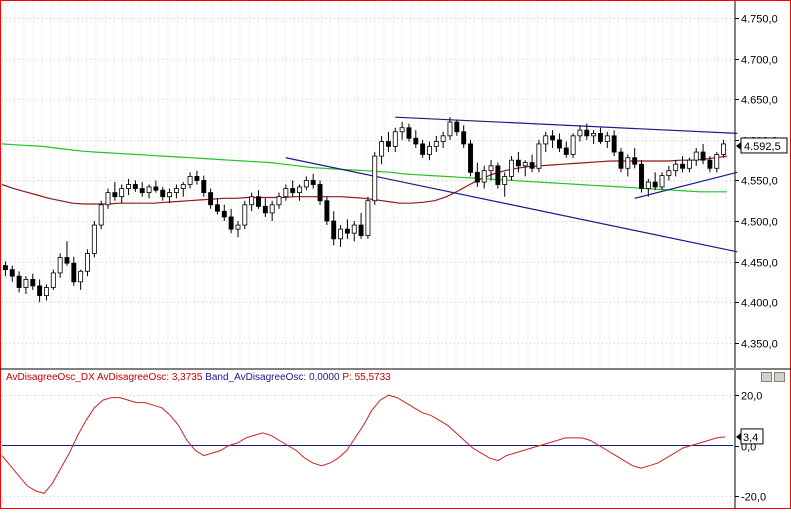 The image size is (791, 514). I want to click on slow-ma-line, so click(364, 168).